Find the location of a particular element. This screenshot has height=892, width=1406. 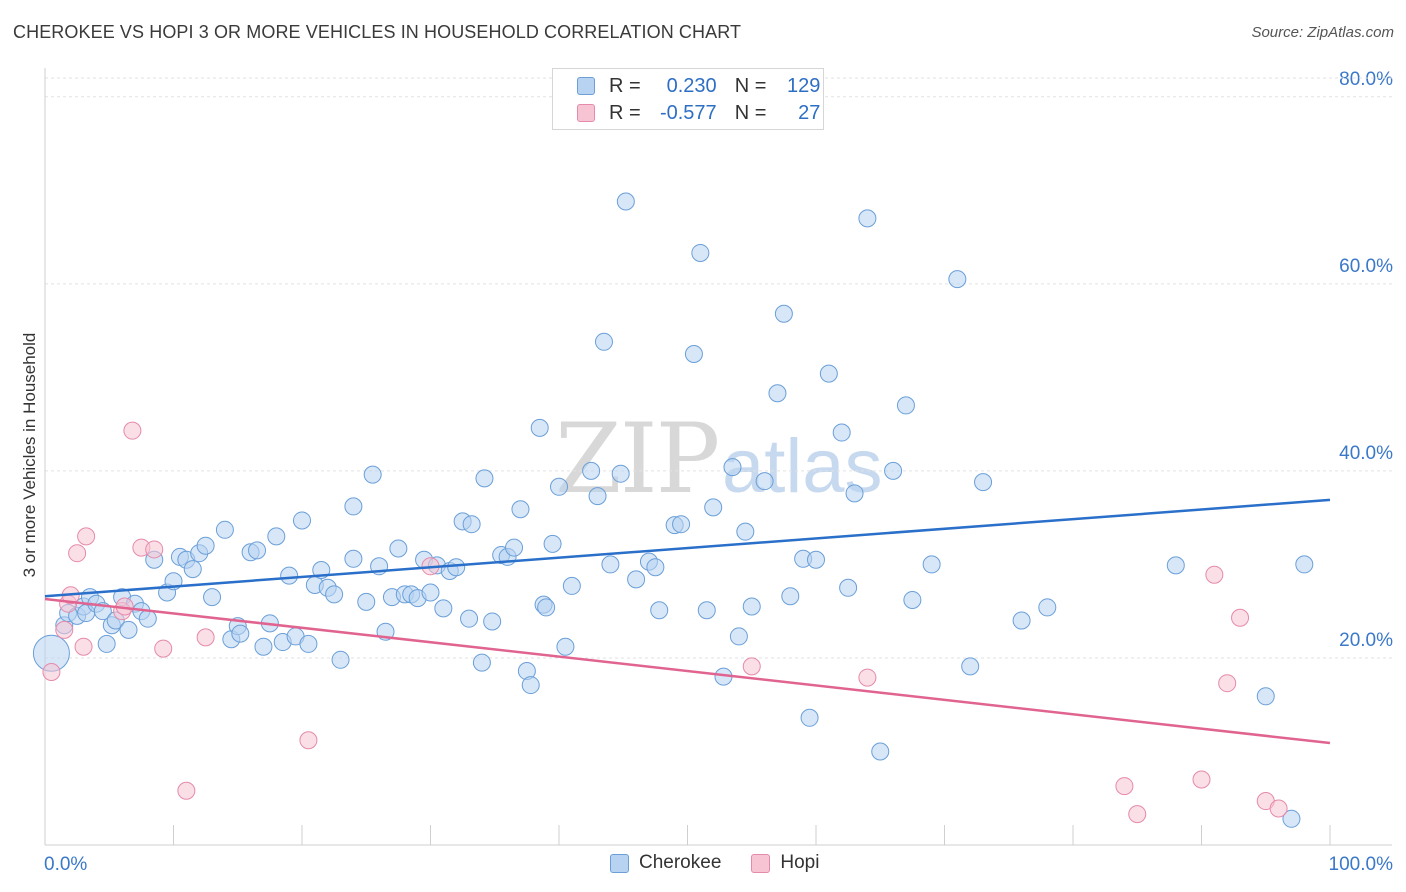

legend-row-hopi: R = -0.577 N = 27 is located at coordinates (698, 113).